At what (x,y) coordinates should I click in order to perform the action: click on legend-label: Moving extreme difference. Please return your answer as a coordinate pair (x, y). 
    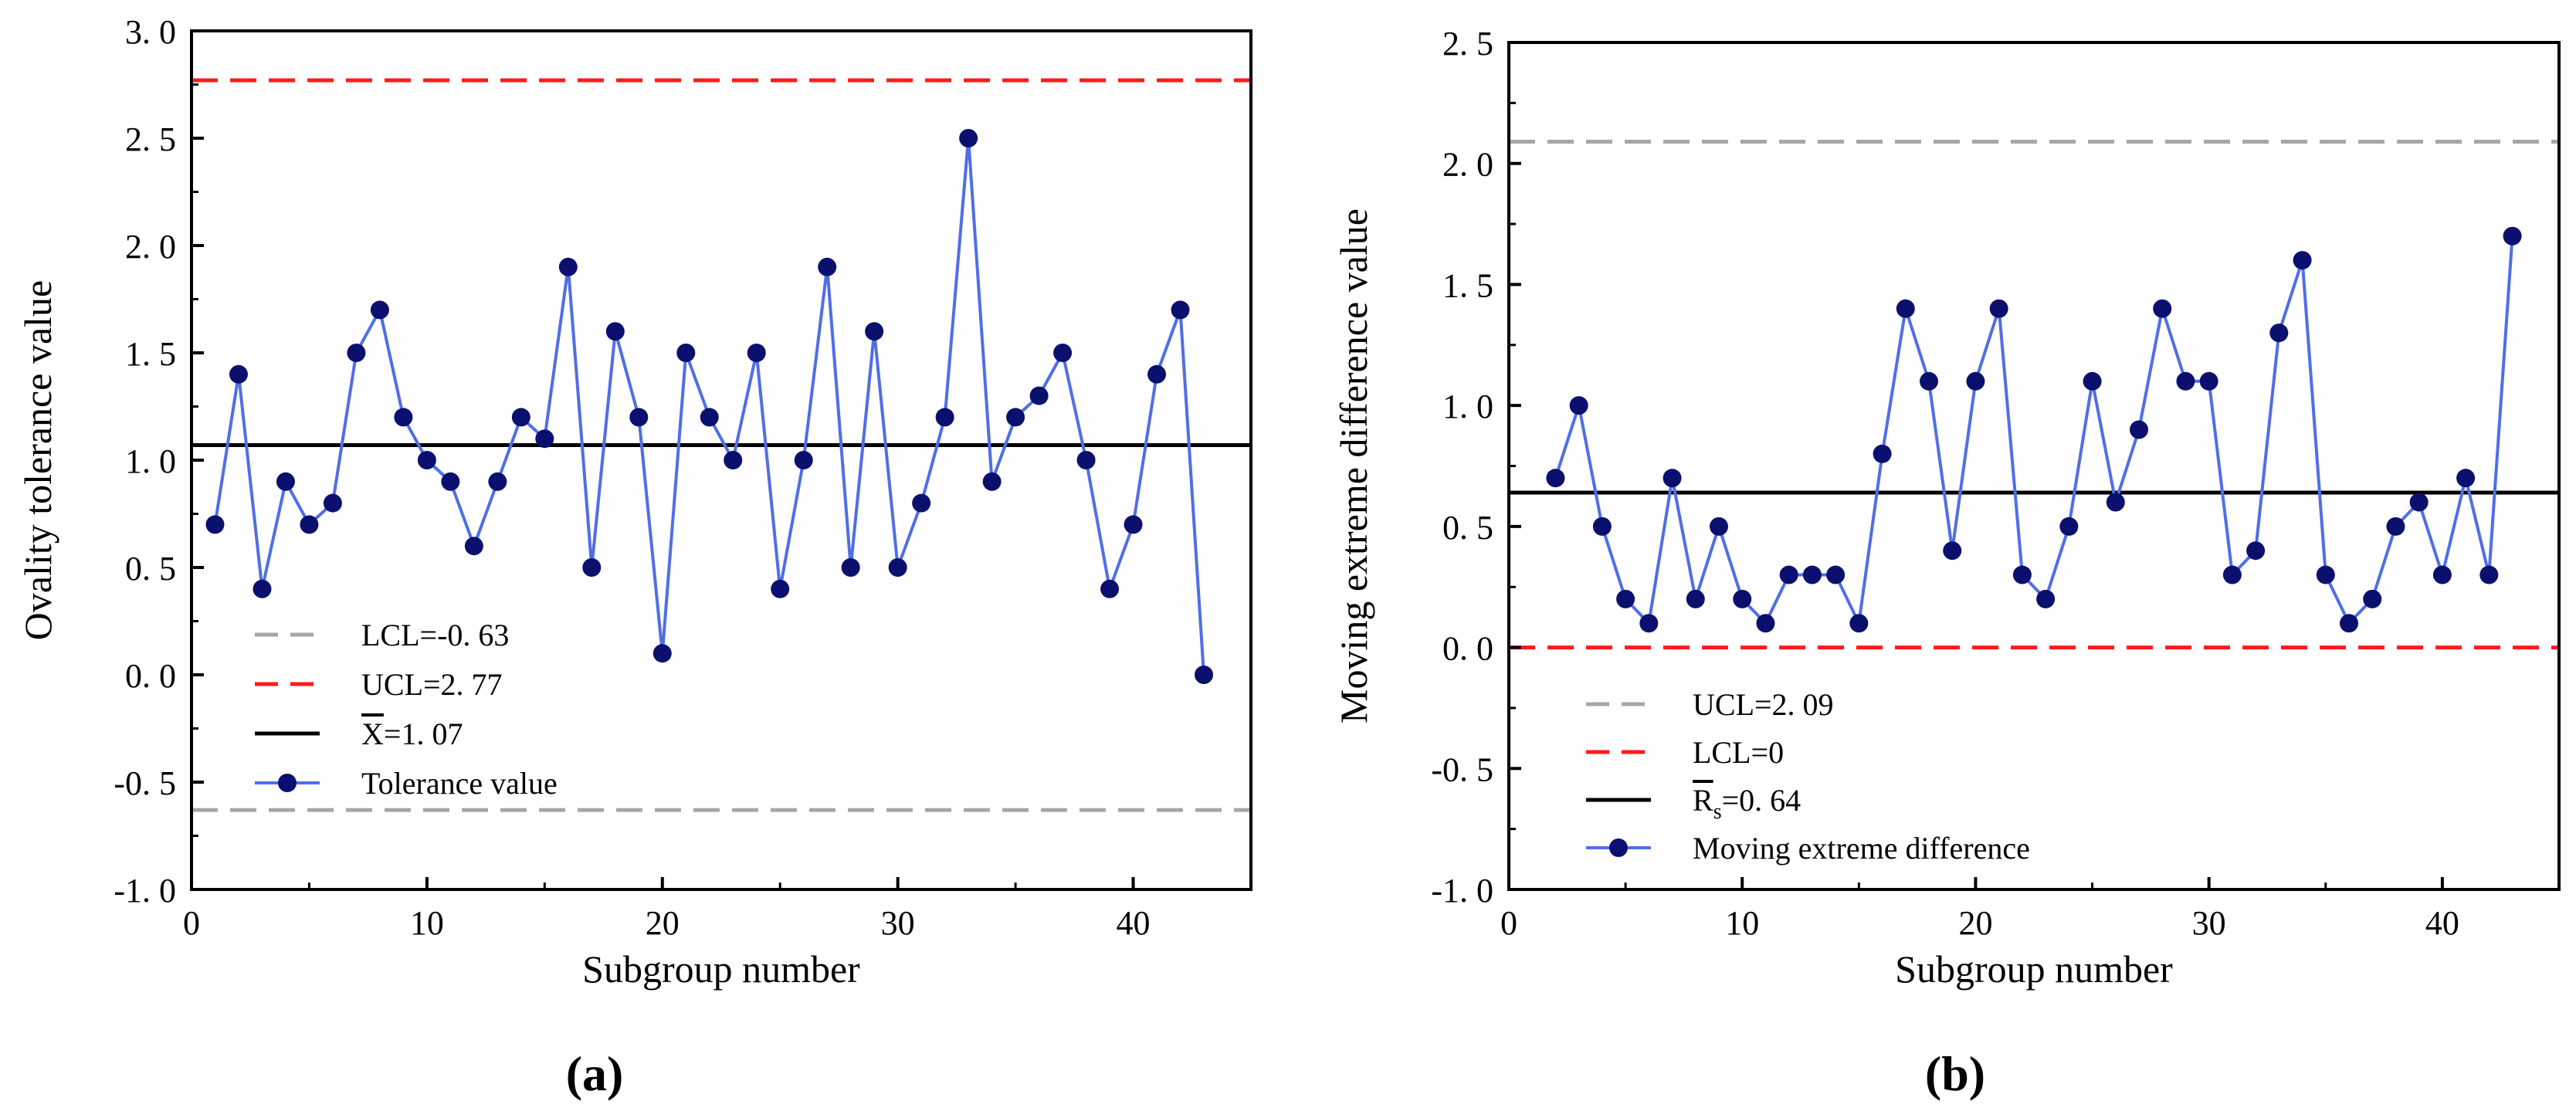
    Looking at the image, I should click on (1861, 849).